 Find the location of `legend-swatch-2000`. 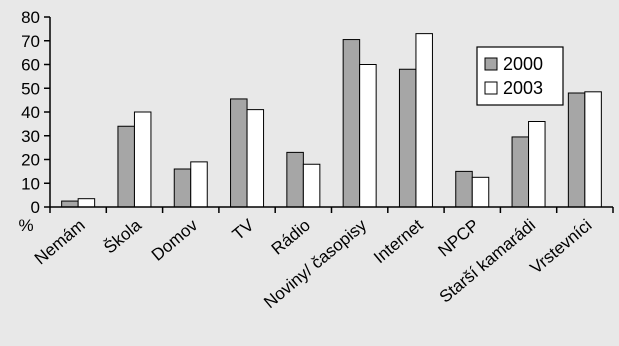

legend-swatch-2000 is located at coordinates (491, 64).